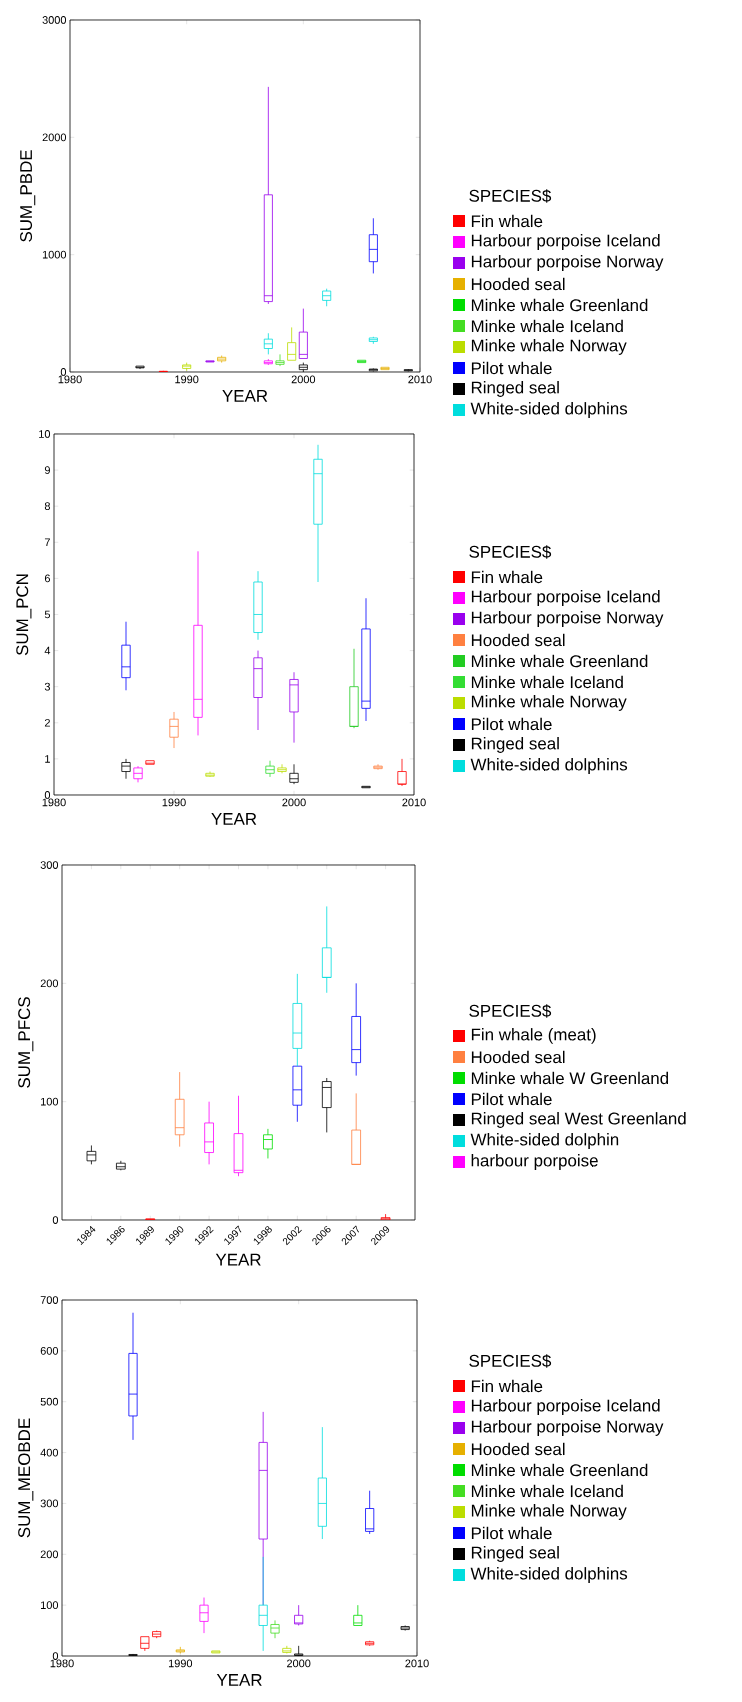 The width and height of the screenshot is (742, 1702). I want to click on y-tick-label: 3000, so click(54, 20).